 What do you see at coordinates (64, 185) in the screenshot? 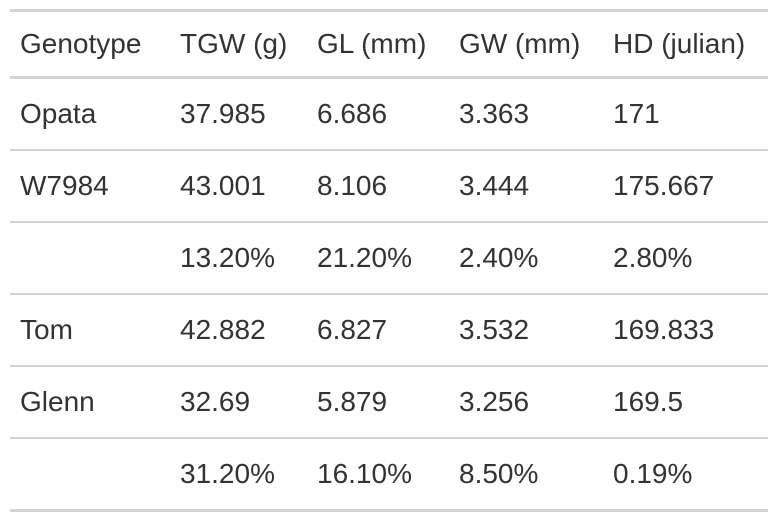
I see `cell-genotype: W7984` at bounding box center [64, 185].